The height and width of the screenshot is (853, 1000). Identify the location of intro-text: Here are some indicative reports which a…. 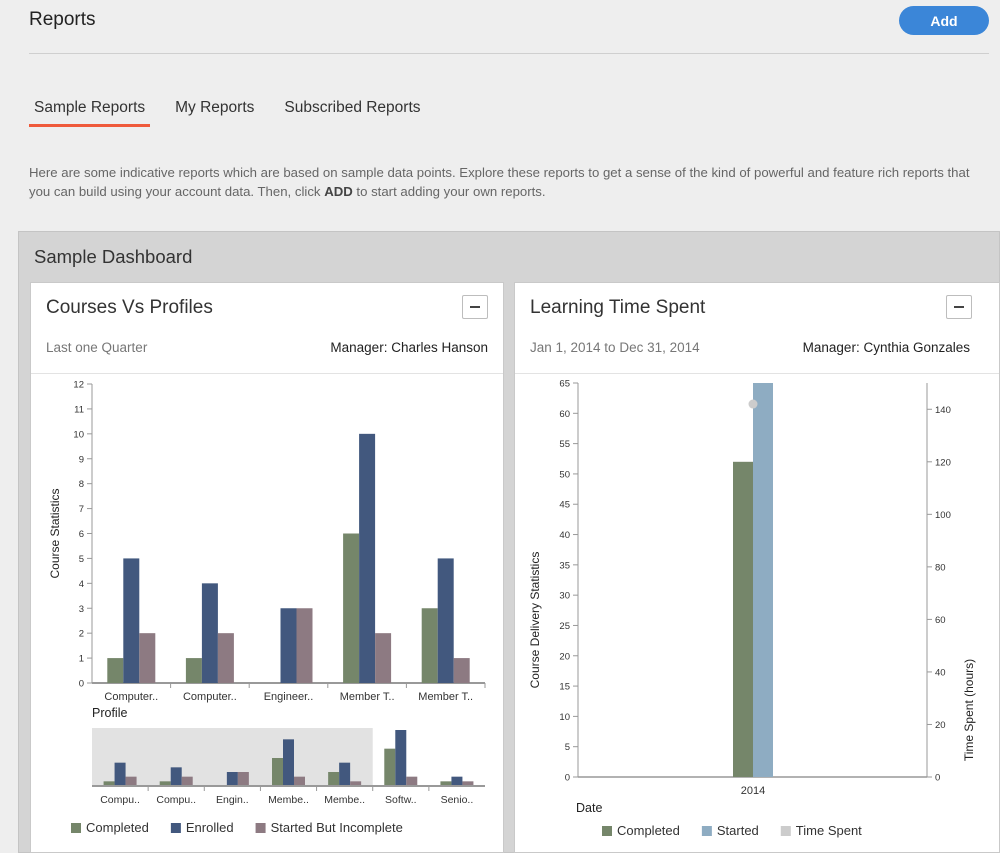
(510, 182).